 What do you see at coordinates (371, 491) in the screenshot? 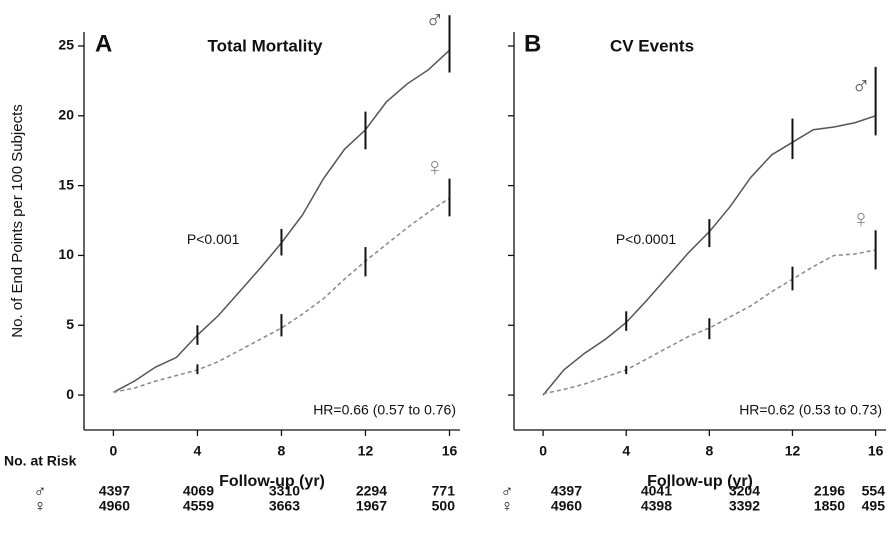
I see `risk-count: 2294` at bounding box center [371, 491].